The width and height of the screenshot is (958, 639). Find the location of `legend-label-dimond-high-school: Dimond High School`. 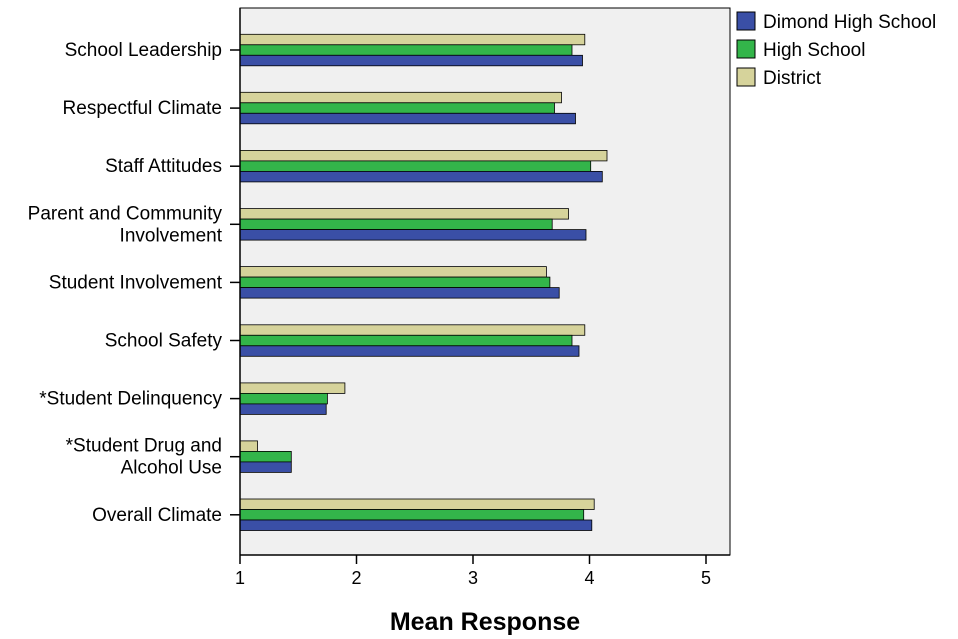

legend-label-dimond-high-school: Dimond High School is located at coordinates (849, 22).